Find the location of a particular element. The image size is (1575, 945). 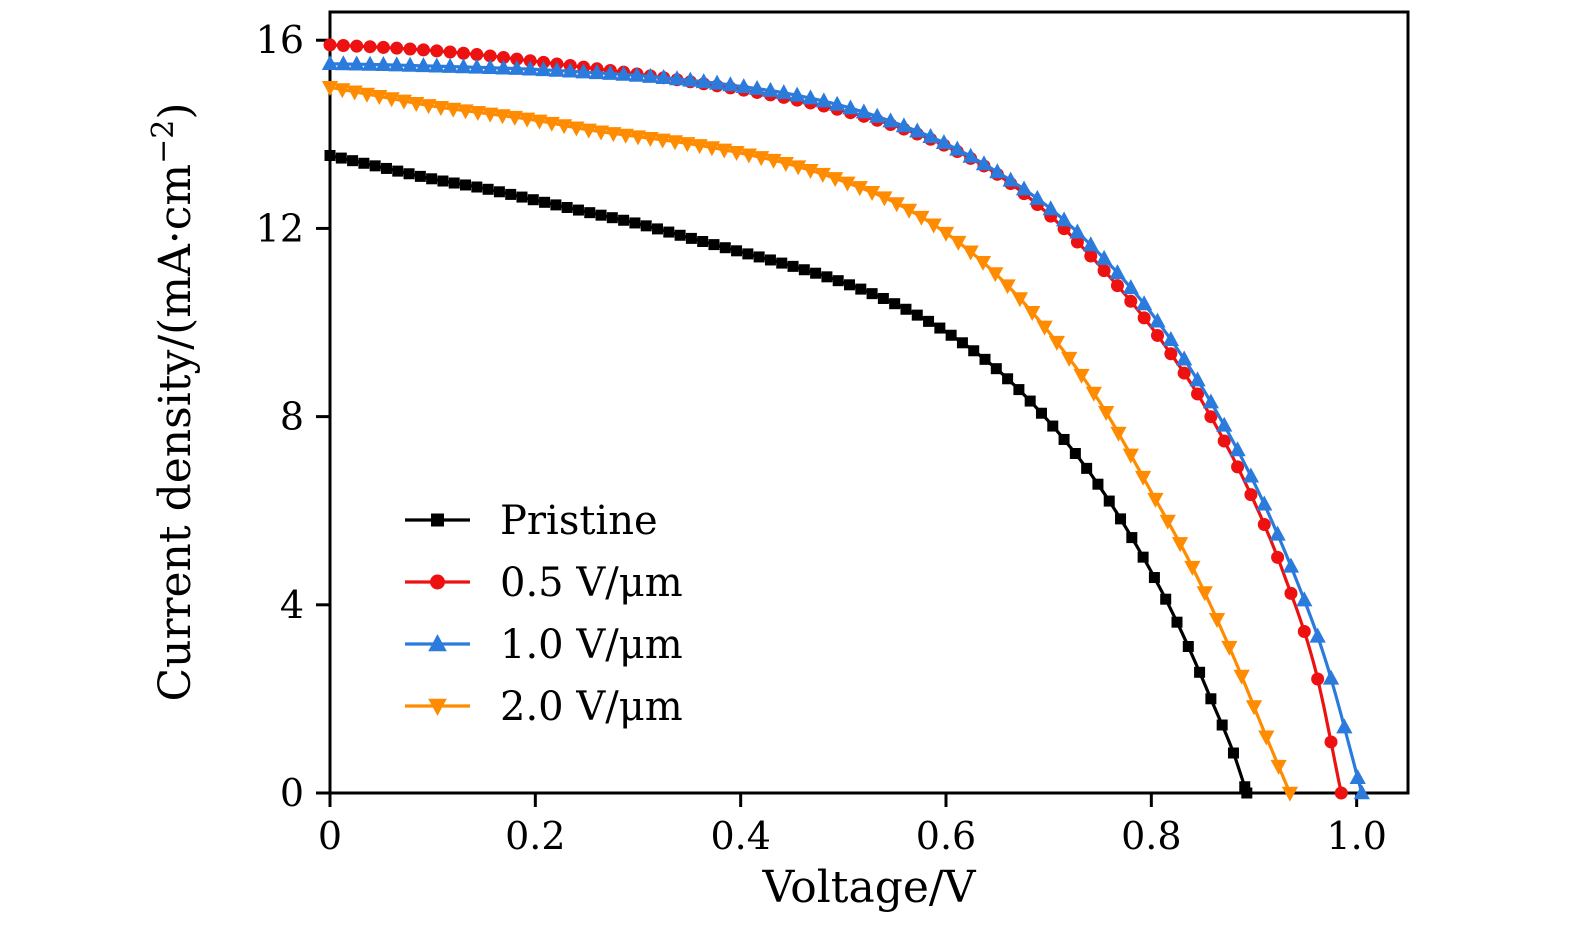

x-tick-label: 0.2 is located at coordinates (535, 836).